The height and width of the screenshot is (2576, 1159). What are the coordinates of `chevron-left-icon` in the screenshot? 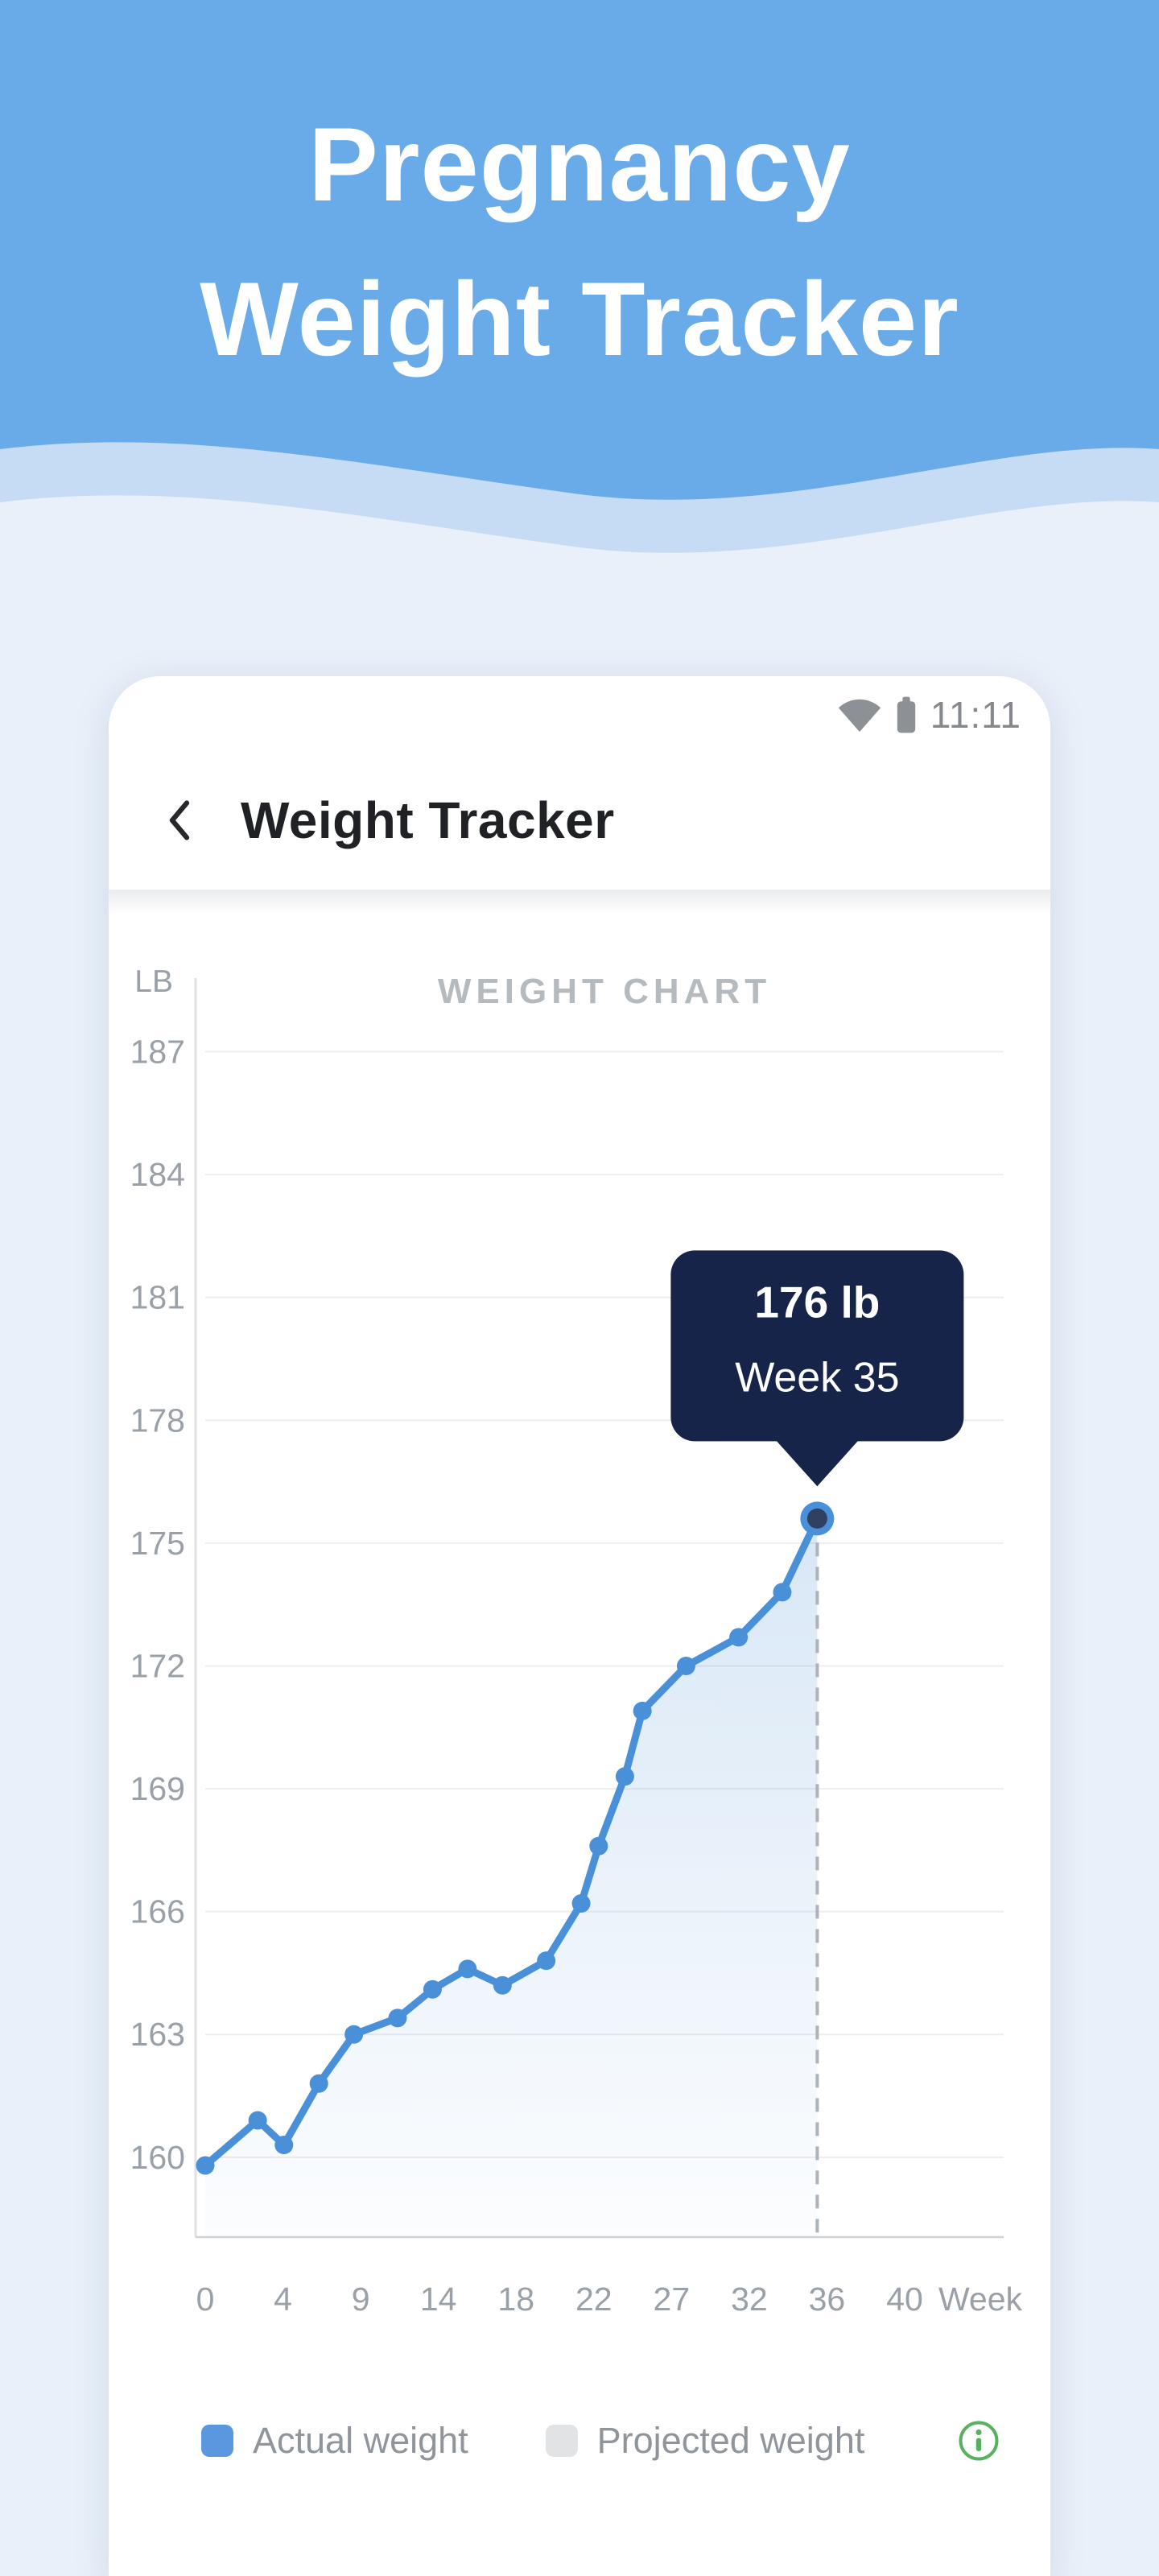 It's located at (179, 820).